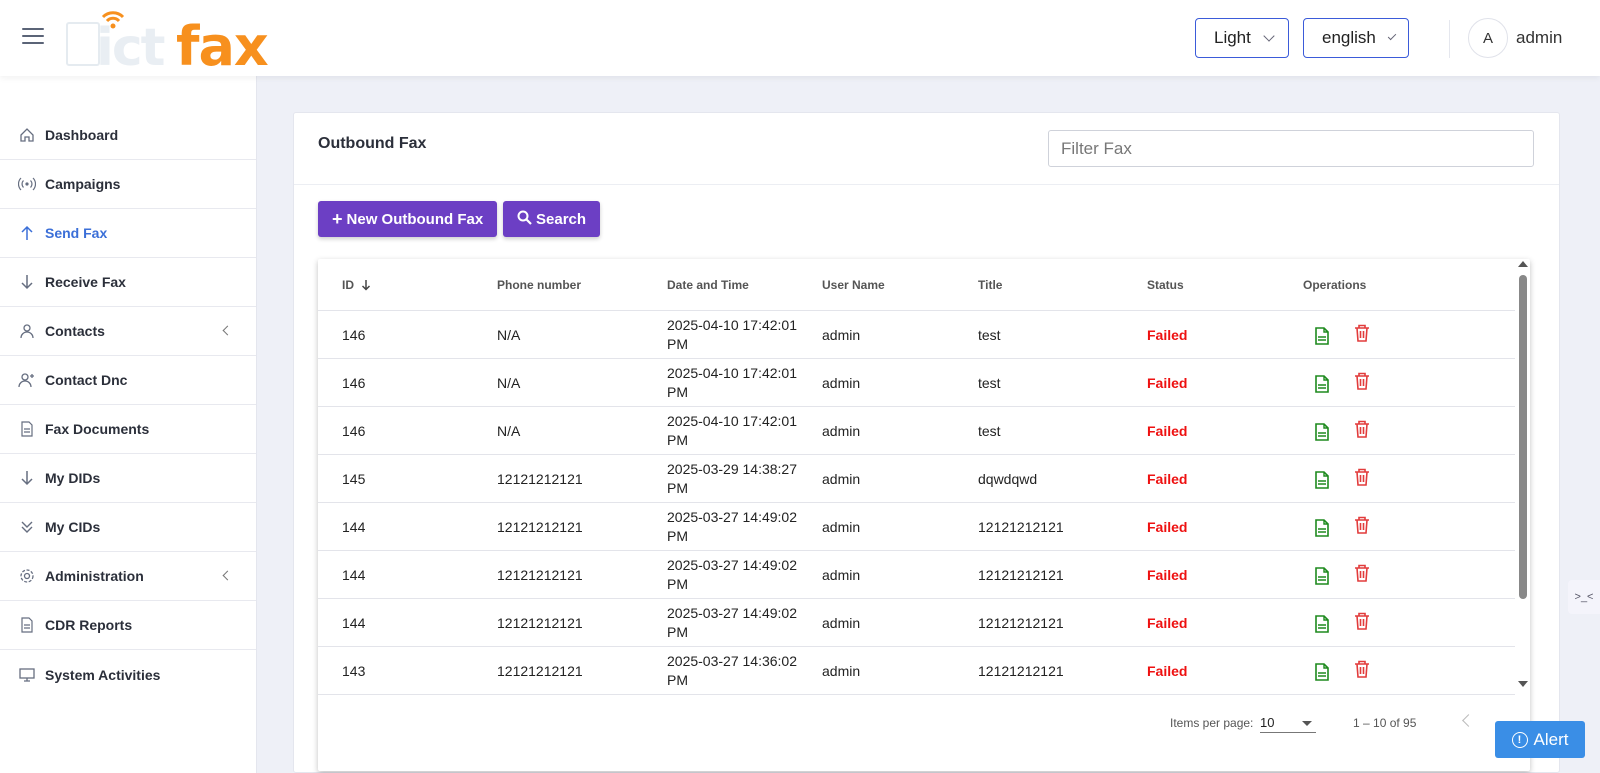 The width and height of the screenshot is (1600, 773). Describe the element at coordinates (1523, 684) in the screenshot. I see `scroll-down-icon` at that location.